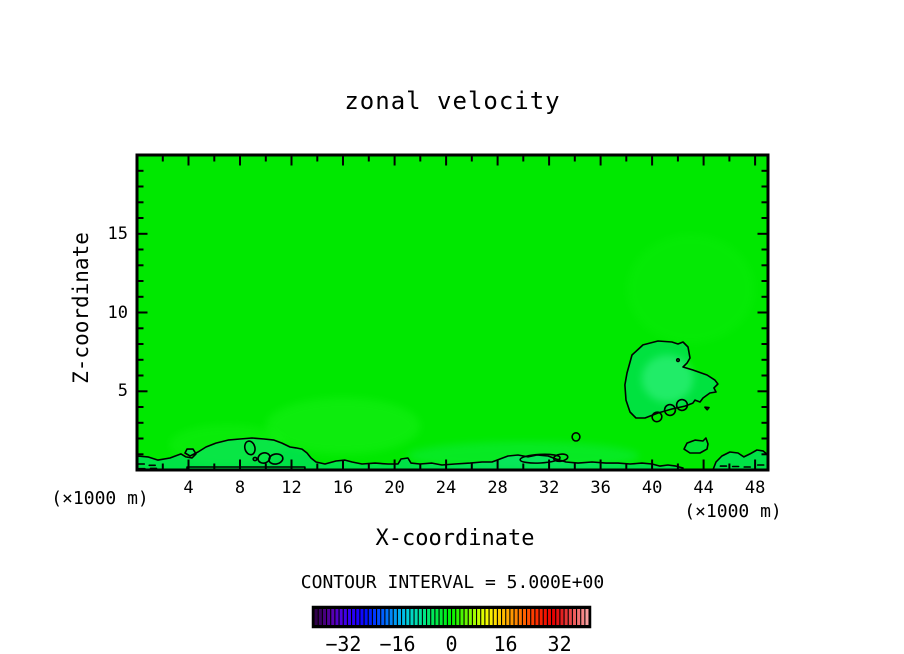 The height and width of the screenshot is (654, 904). Describe the element at coordinates (394, 488) in the screenshot. I see `x-tick-label: 20` at that location.